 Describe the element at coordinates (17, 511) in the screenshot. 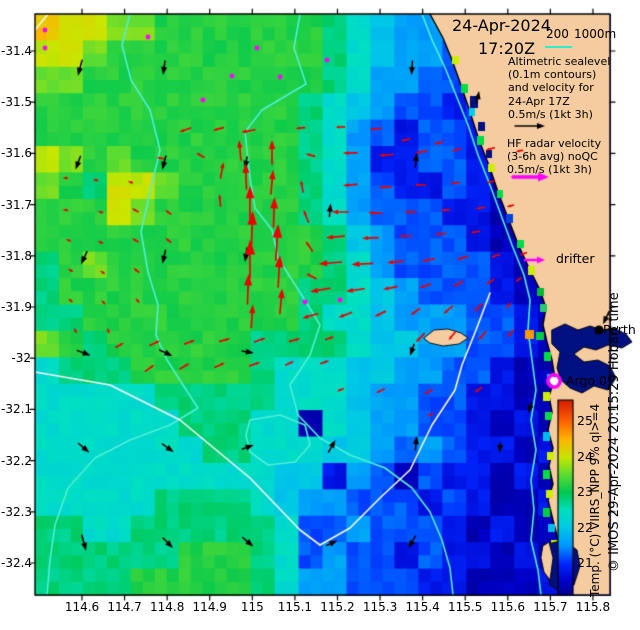

I see `y-tick-label: -32.3` at that location.